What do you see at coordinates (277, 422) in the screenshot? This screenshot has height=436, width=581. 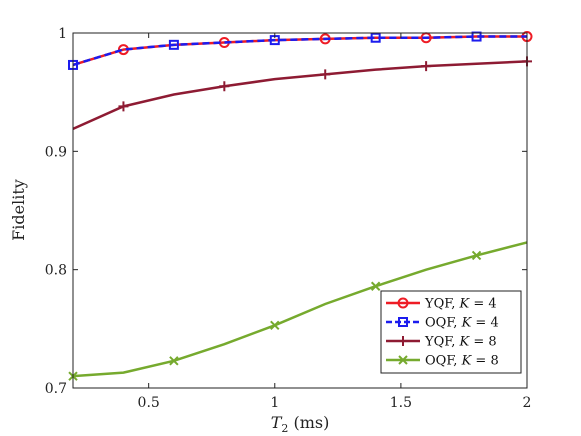 I see `x-axis-label-var: T` at bounding box center [277, 422].